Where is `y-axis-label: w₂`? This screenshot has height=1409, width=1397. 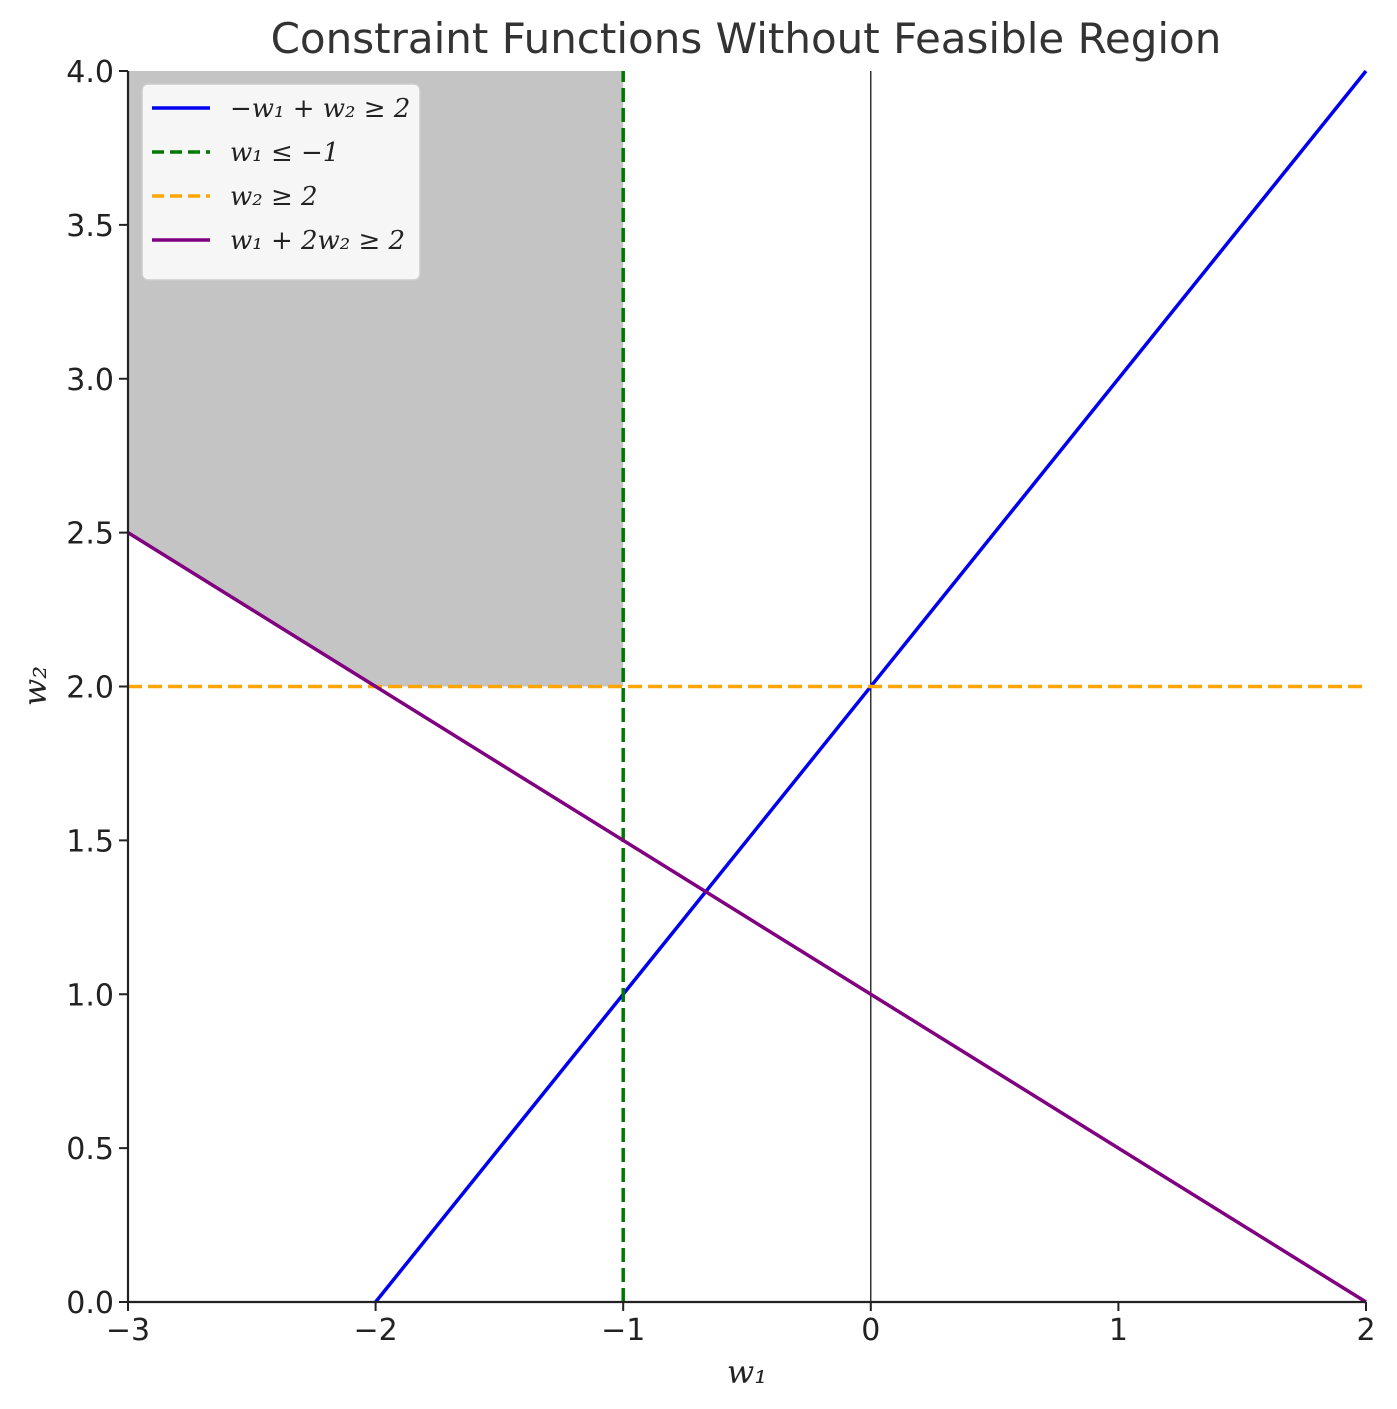 y-axis-label: w₂ is located at coordinates (35, 686).